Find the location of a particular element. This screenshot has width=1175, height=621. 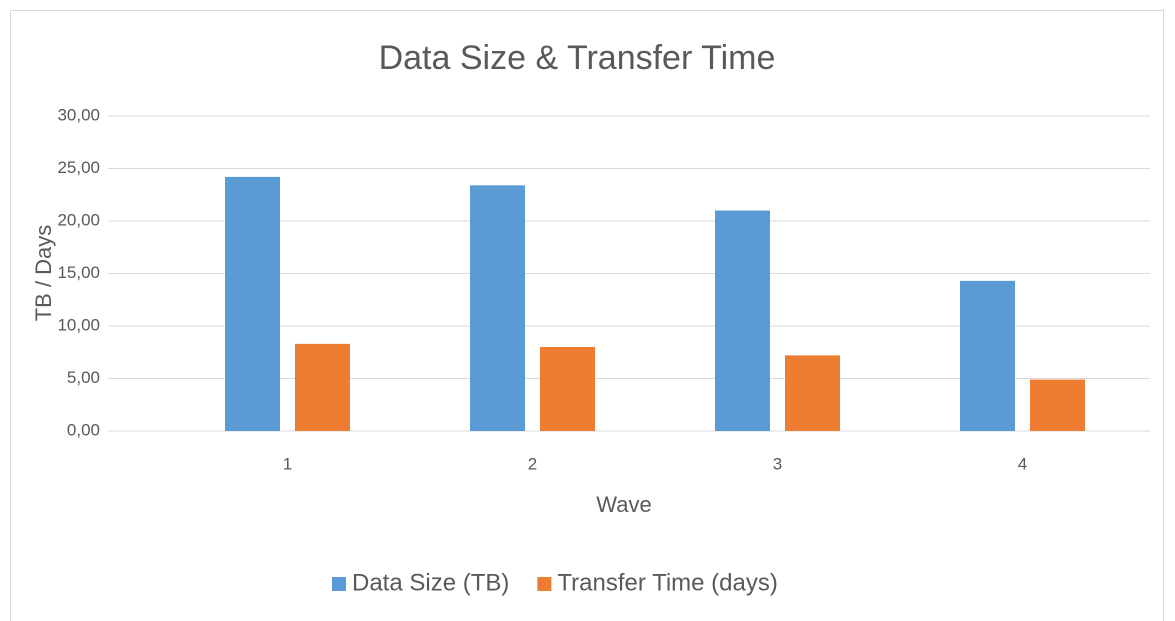

legend-label: Data Size (TB) is located at coordinates (430, 582).